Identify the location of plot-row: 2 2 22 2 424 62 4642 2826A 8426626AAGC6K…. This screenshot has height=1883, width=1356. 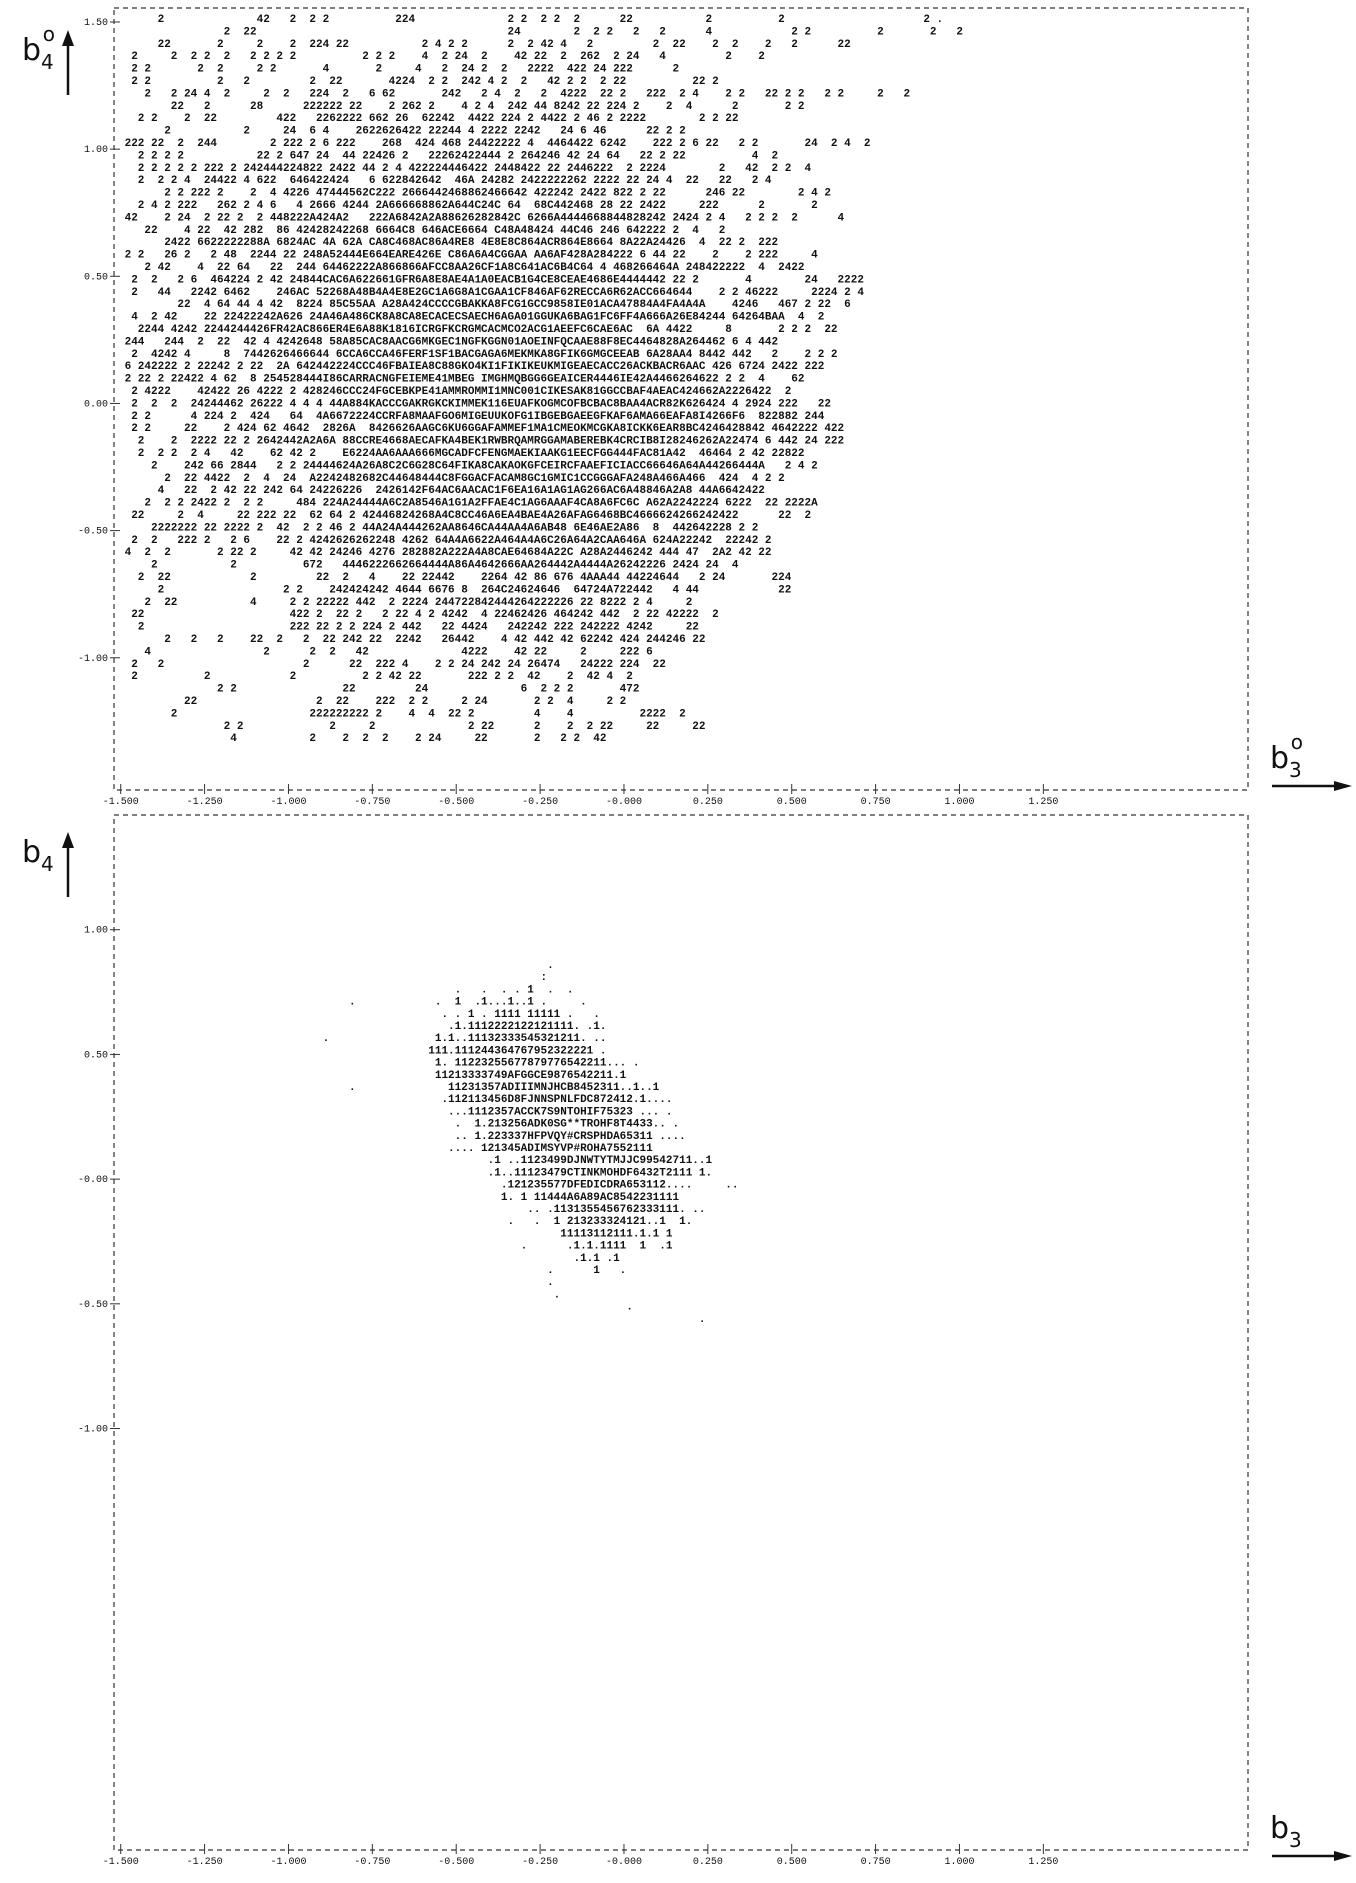
(481, 429).